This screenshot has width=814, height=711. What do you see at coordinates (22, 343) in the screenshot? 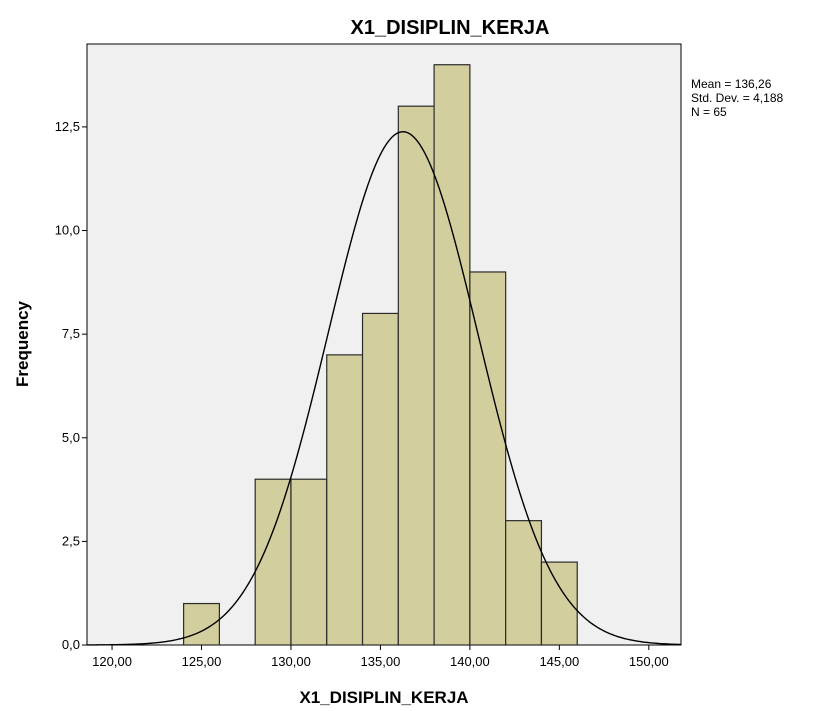
I see `y-axis-title: Frequency` at bounding box center [22, 343].